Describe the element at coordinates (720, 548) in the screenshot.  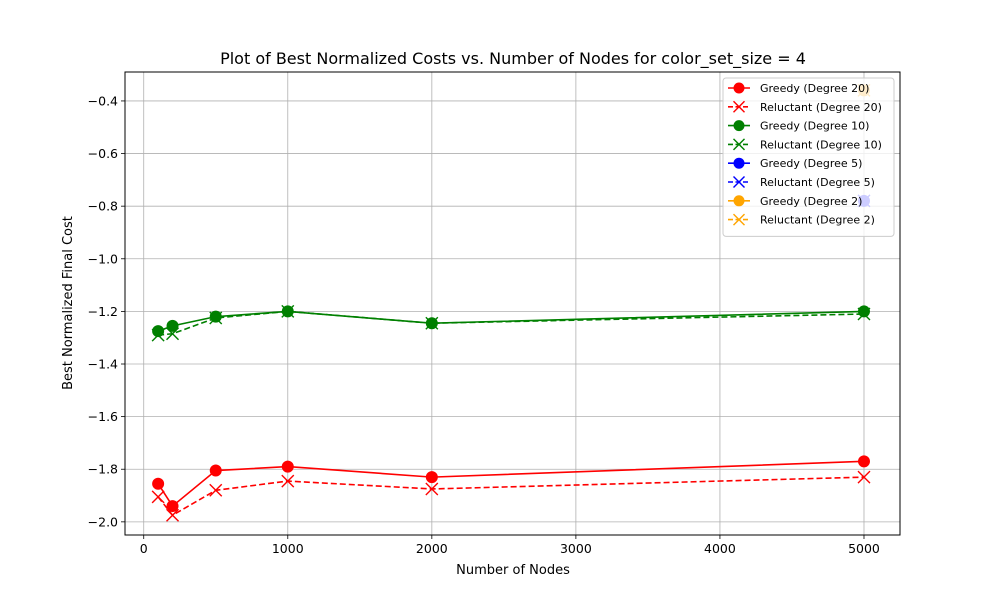
I see `x-tick-label: 4000` at that location.